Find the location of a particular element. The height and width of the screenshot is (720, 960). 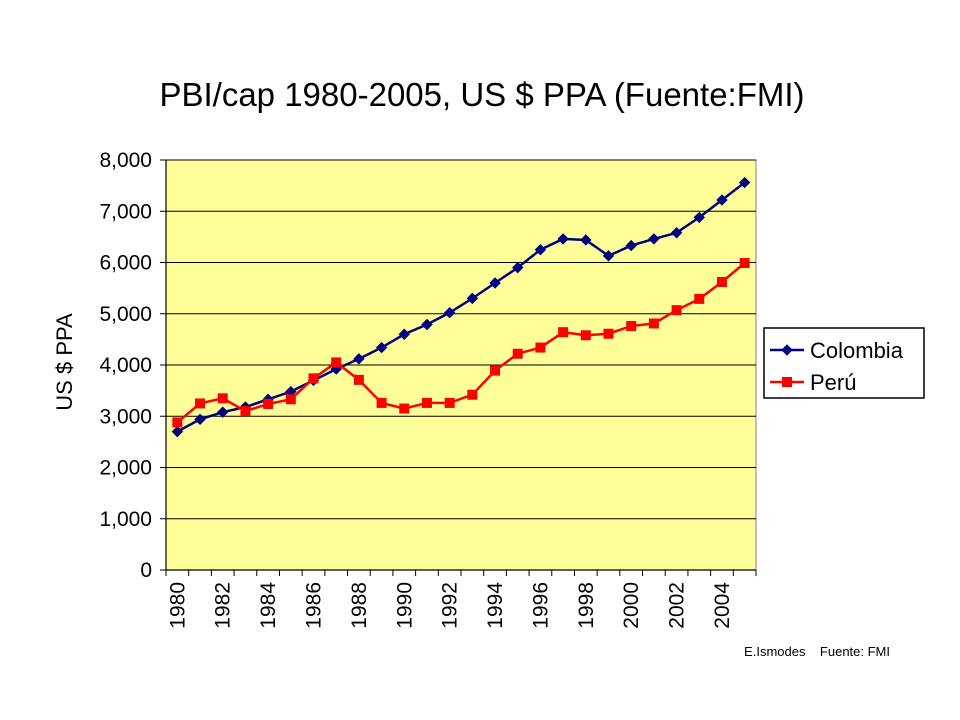

x-tick-label: 1994 is located at coordinates (495, 605).